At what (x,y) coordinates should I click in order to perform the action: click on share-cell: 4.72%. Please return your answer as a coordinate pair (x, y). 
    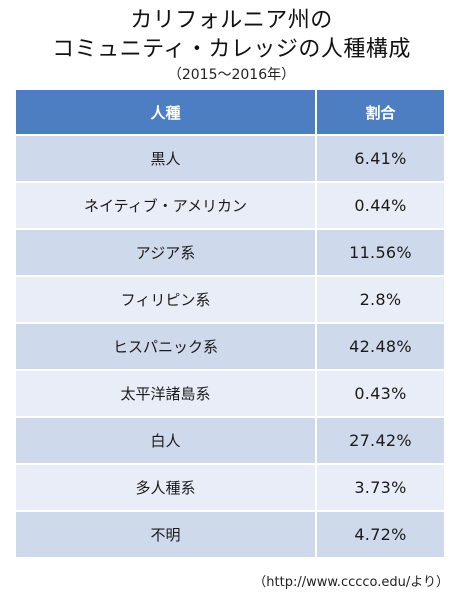
    Looking at the image, I should click on (380, 535).